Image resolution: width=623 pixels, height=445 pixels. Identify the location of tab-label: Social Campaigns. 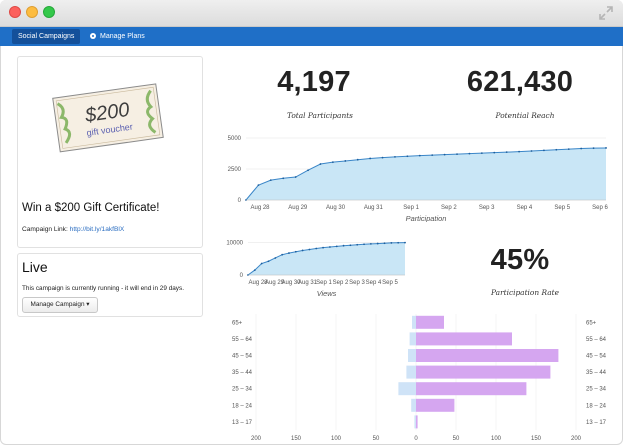
(46, 36).